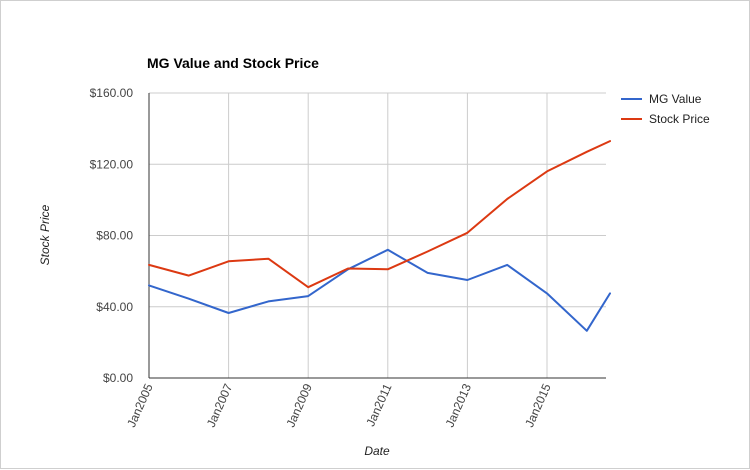 This screenshot has width=750, height=470. What do you see at coordinates (379, 290) in the screenshot?
I see `series-line-mg-value` at bounding box center [379, 290].